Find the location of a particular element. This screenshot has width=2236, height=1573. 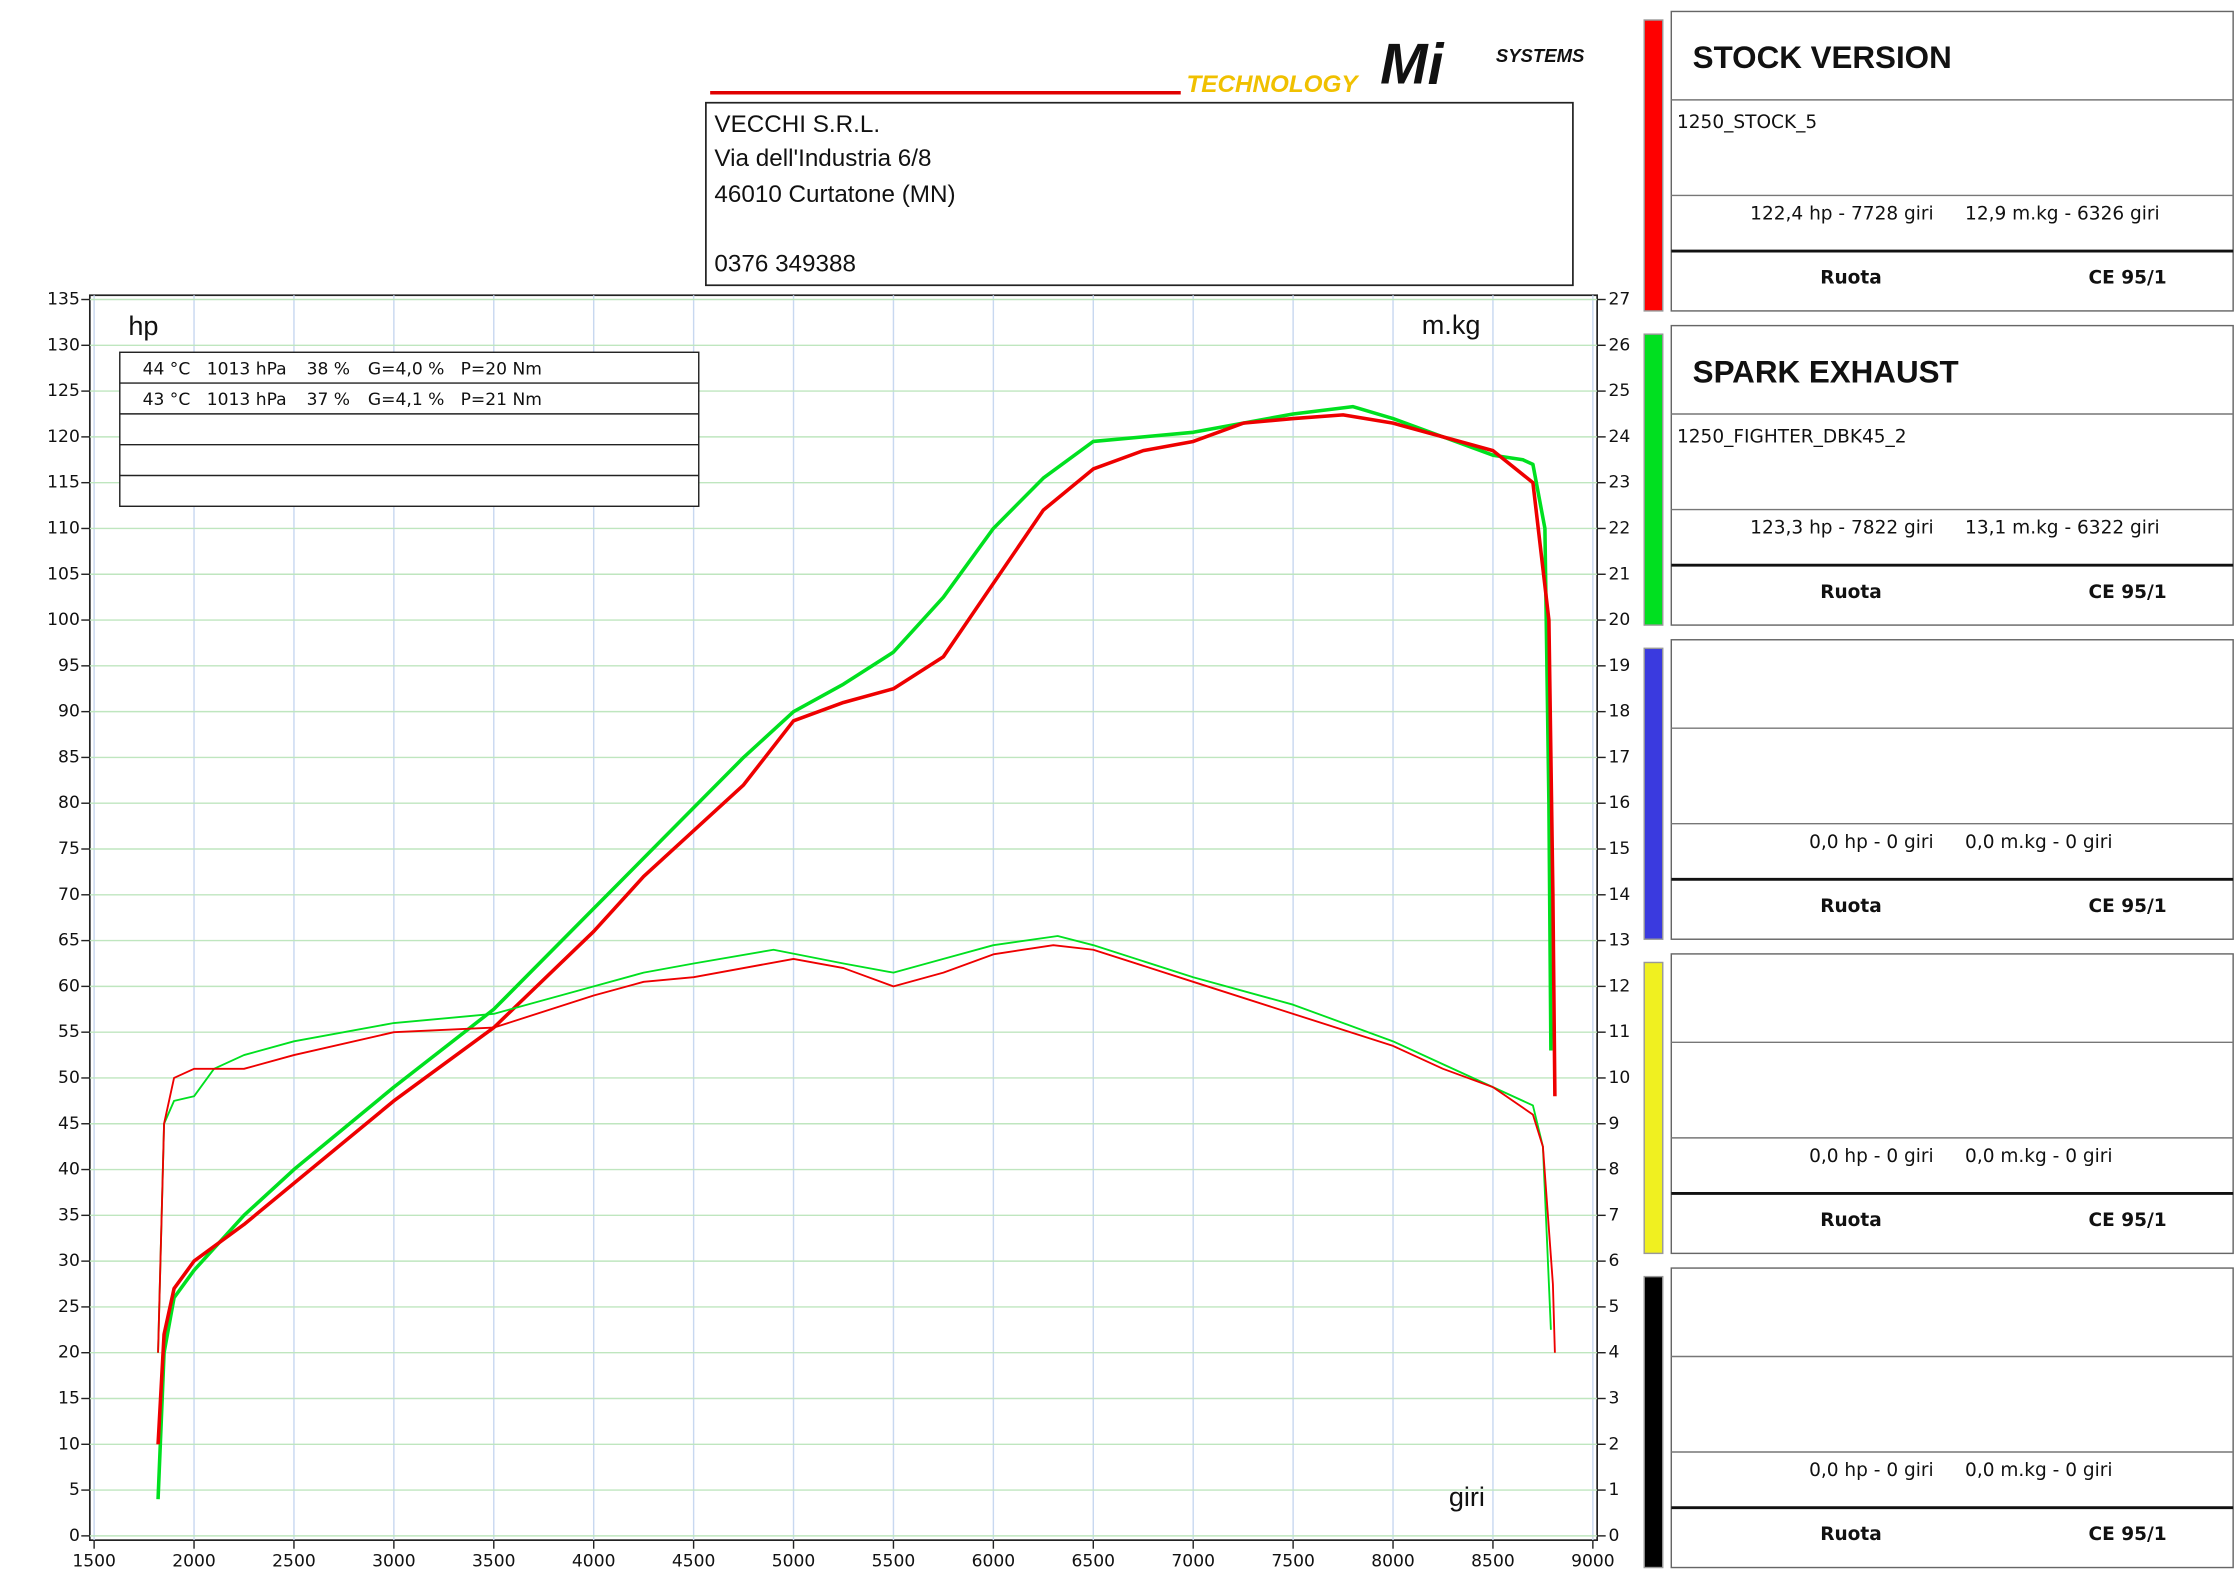

y2-tick-label: 8 is located at coordinates (1614, 1170).